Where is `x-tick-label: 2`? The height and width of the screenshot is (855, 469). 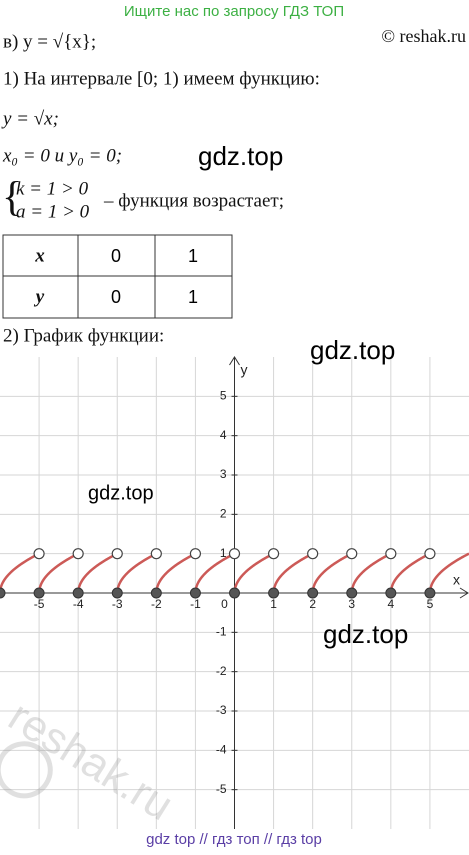
x-tick-label: 2 is located at coordinates (312, 604).